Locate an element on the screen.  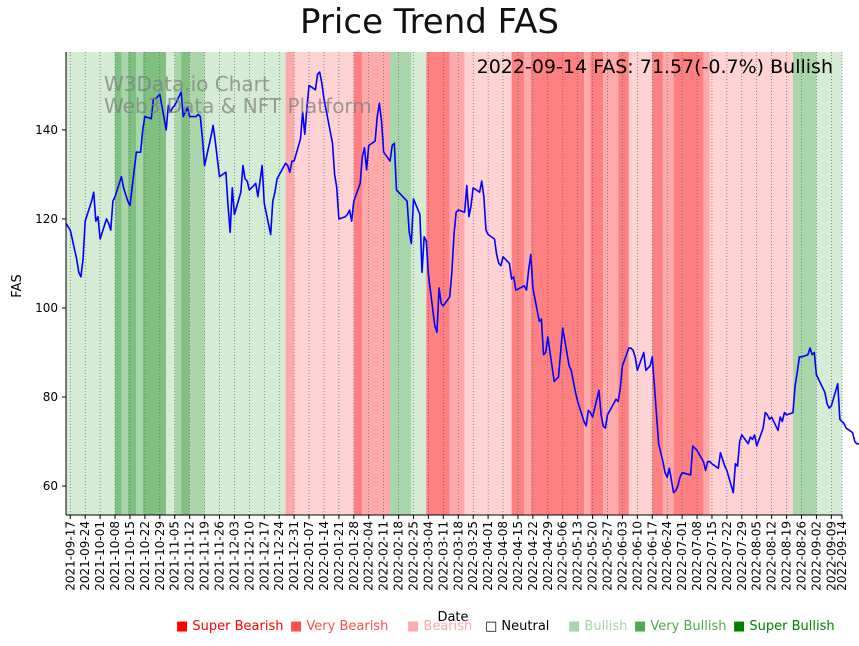
x-tick-label: 2022-02-11 is located at coordinates (384, 556).